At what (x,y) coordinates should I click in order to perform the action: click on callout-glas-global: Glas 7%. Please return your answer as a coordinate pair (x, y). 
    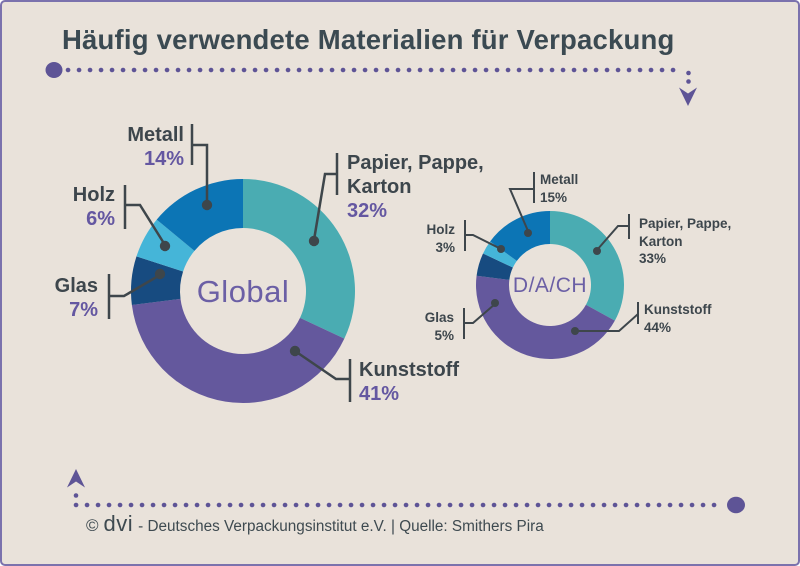
    Looking at the image, I should click on (76, 298).